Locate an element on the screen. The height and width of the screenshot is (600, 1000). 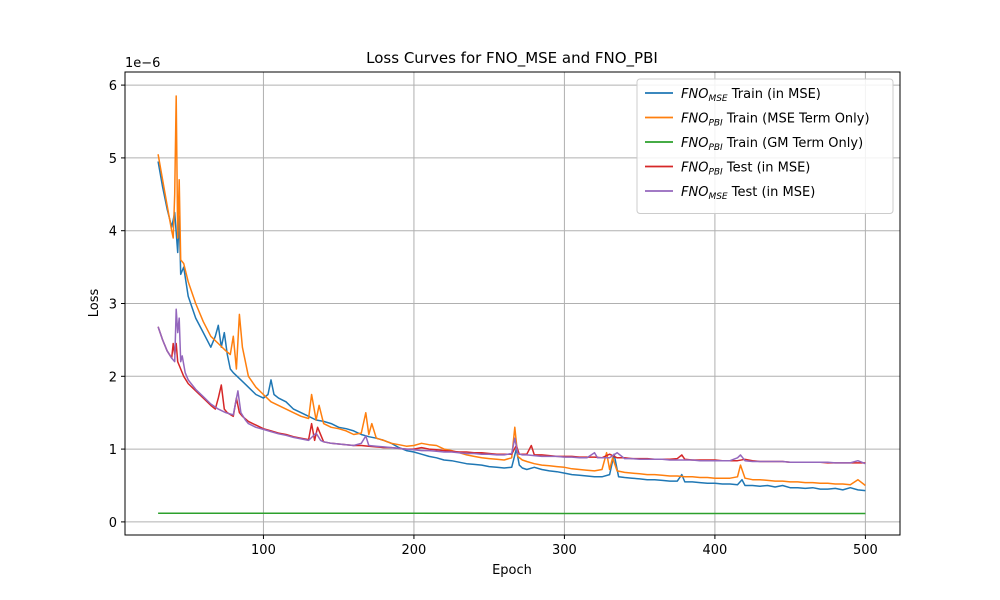
legend-label: FNOPBI Test (in MSE) is located at coordinates (745, 169).